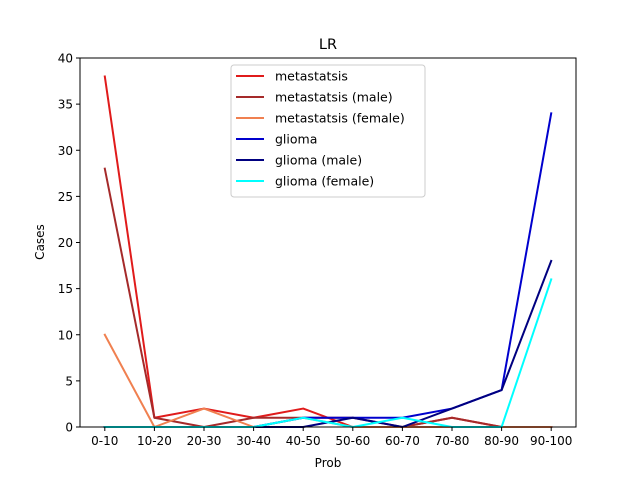  Describe the element at coordinates (311, 76) in the screenshot. I see `legend-label: metastatsis` at that location.